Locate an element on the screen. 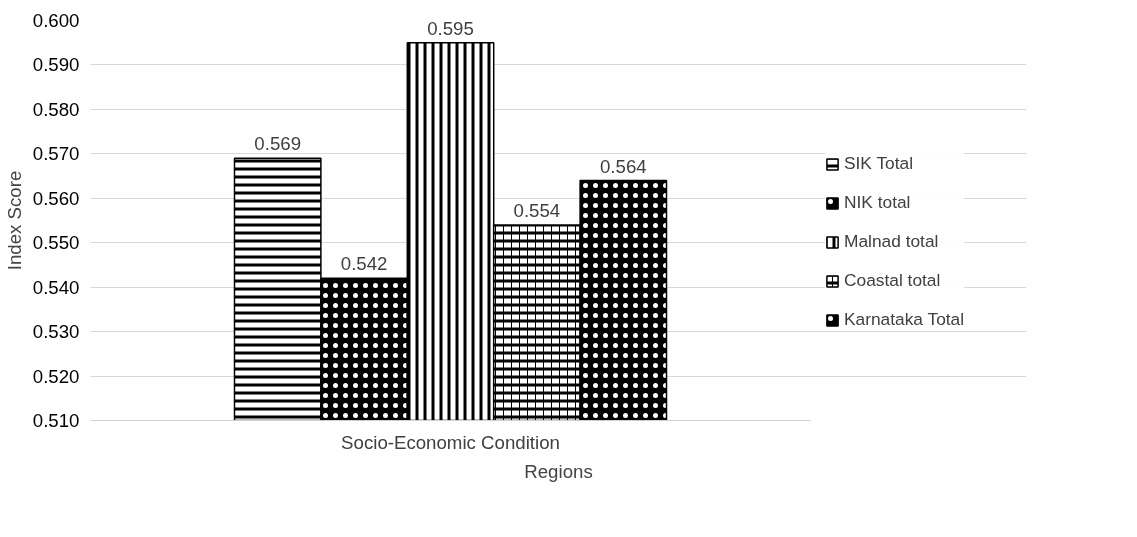  y-tick-label: 0.600 is located at coordinates (56, 20).